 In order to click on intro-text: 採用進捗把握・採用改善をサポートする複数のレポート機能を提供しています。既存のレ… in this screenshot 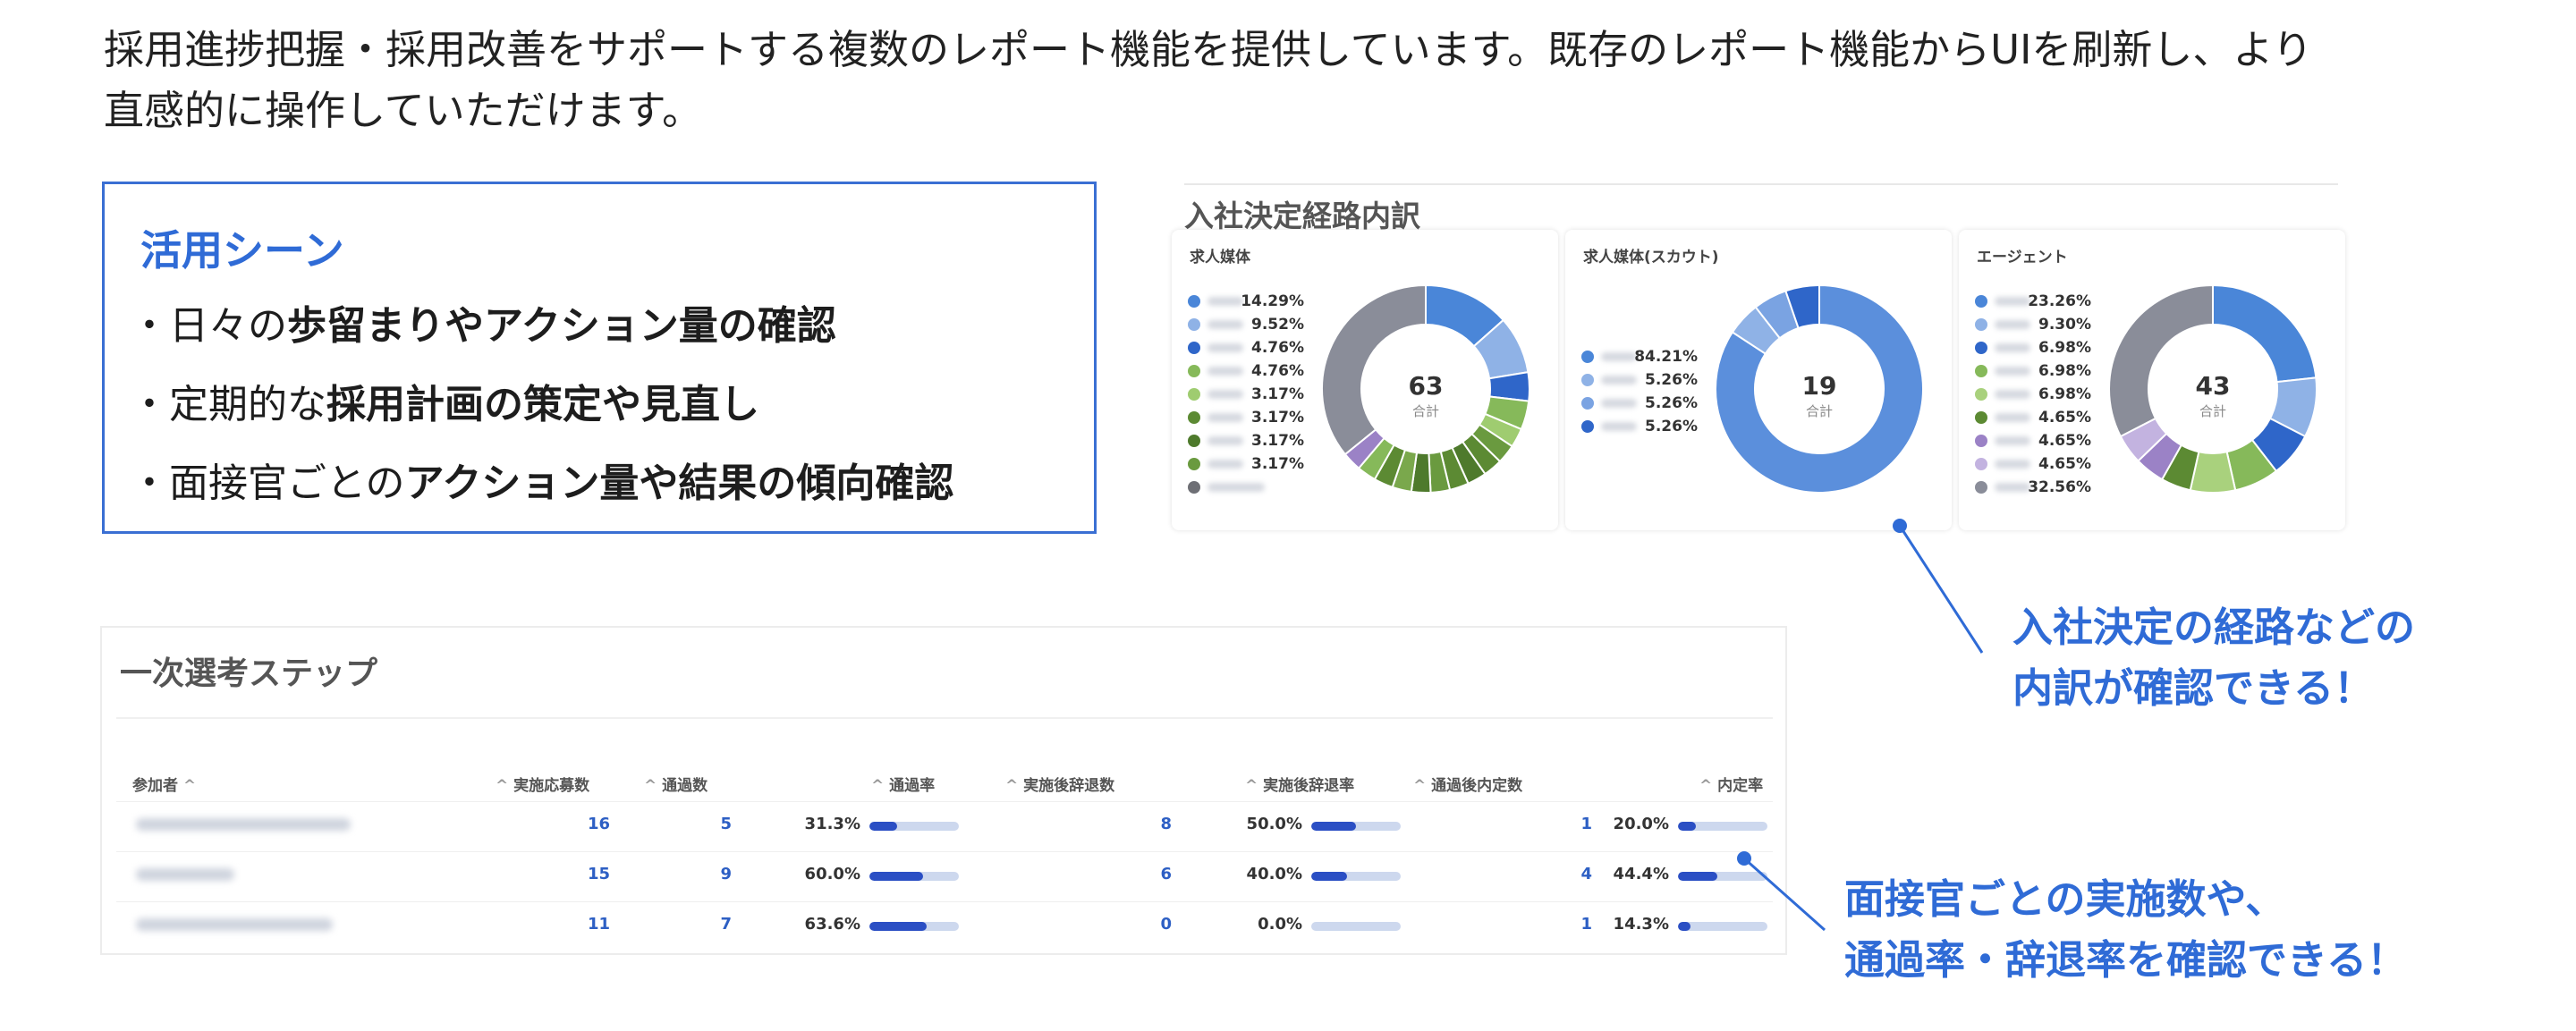, I will do `click(1302, 80)`.